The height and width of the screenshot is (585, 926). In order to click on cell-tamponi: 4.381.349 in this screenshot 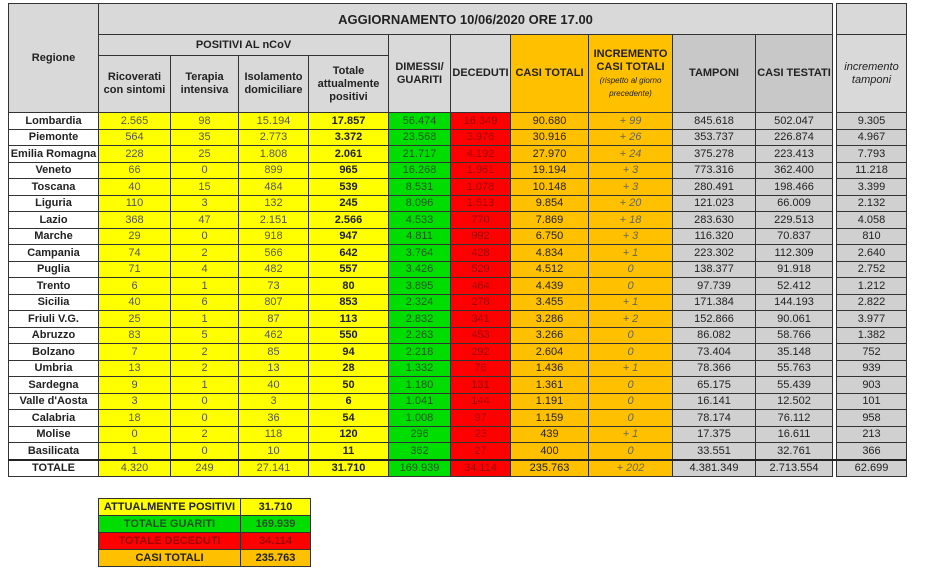, I will do `click(714, 468)`.